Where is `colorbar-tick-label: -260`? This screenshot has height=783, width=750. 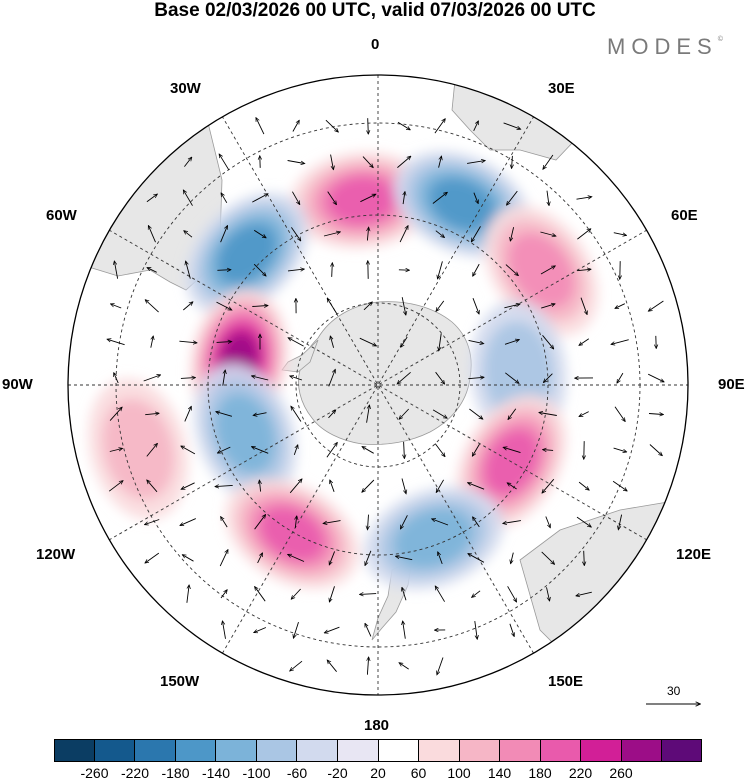
colorbar-tick-label: -260 is located at coordinates (94, 773).